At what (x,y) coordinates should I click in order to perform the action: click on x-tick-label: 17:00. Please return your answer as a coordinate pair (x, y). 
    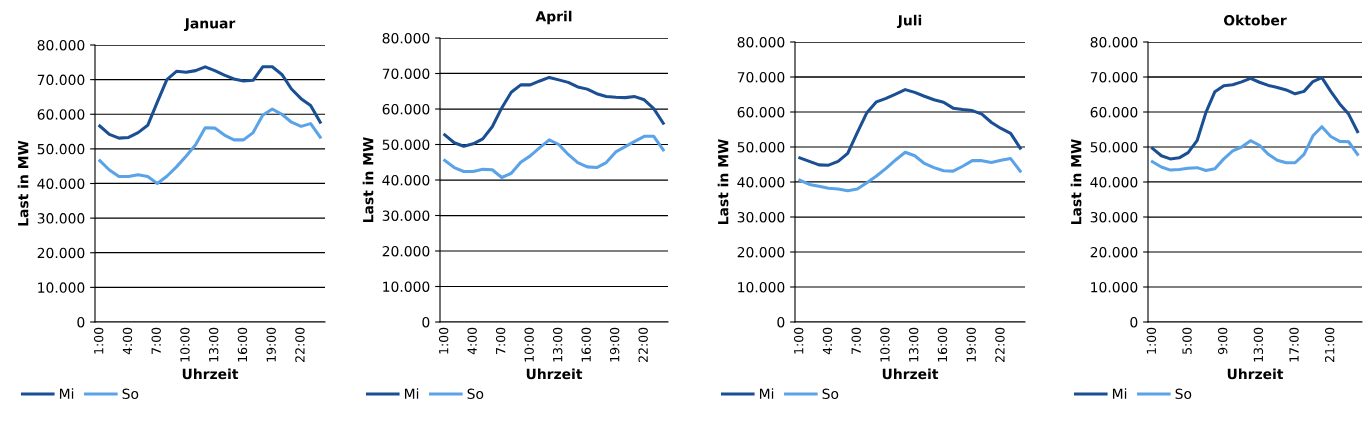
    Looking at the image, I should click on (1294, 344).